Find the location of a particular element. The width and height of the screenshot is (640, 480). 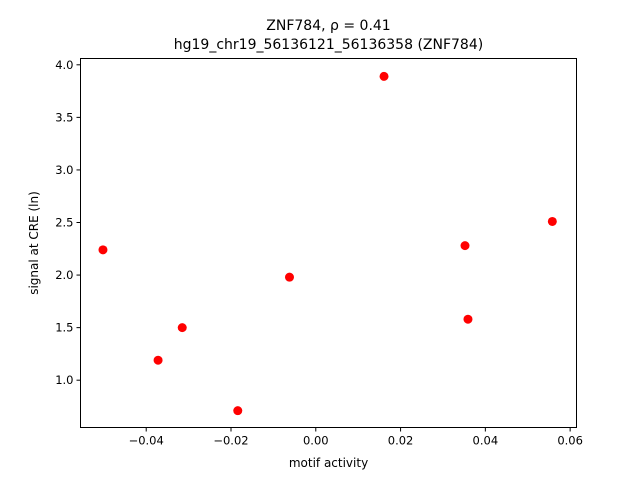

x-tick-label: 0.02 is located at coordinates (401, 441).